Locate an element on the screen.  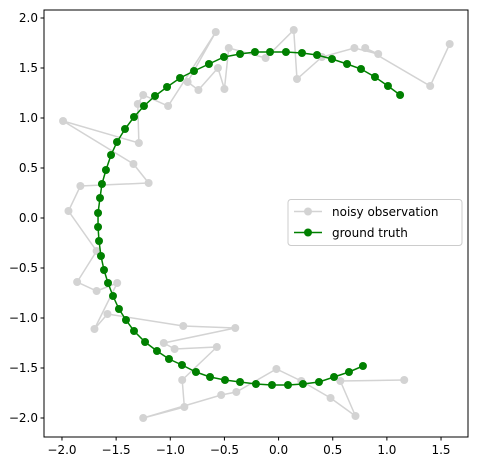
x-tick-label: 0.5 is located at coordinates (332, 450).